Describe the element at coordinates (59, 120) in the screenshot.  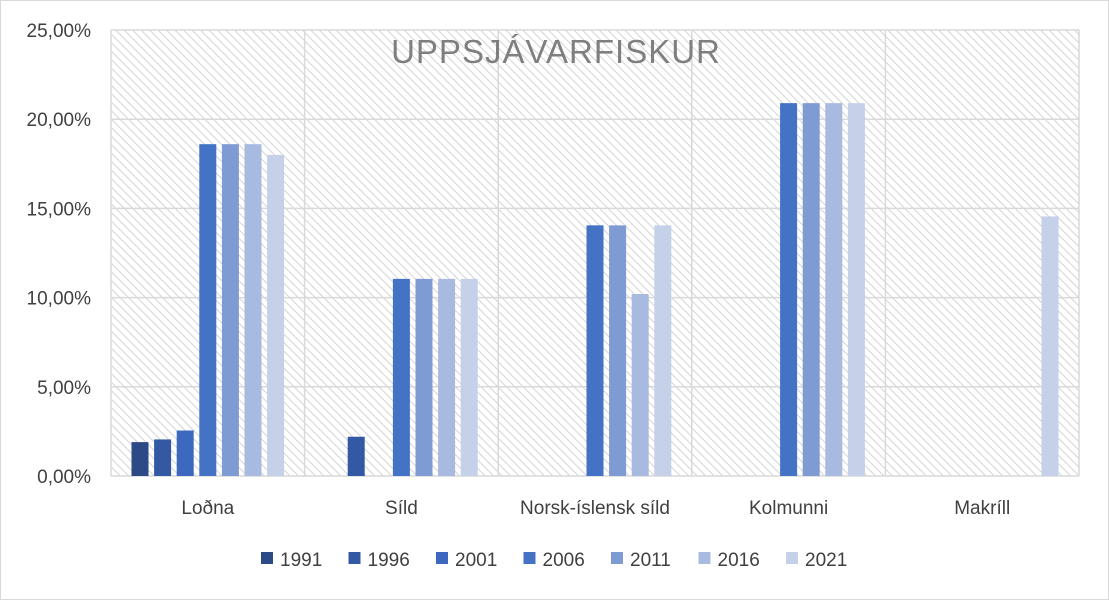
I see `y-tick-label: 20,00%` at that location.